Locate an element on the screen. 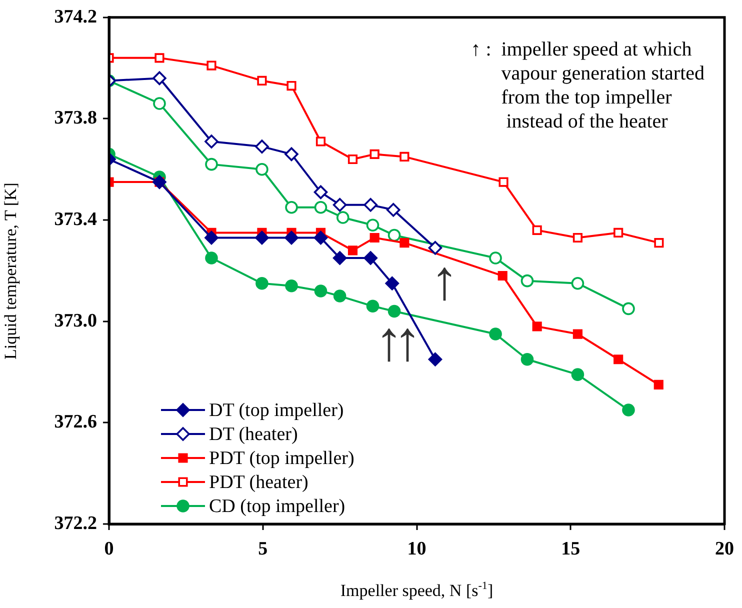  annotation: ↑ : impeller speed at which vapour generation started from the top impeller instead of the heater is located at coordinates (587, 85).